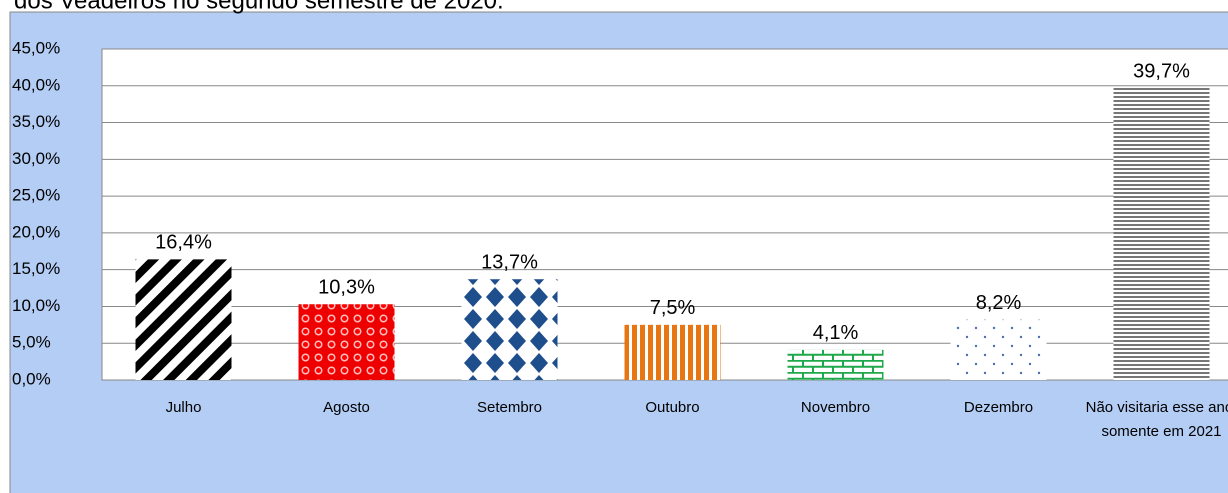 Image resolution: width=1228 pixels, height=493 pixels. I want to click on x-tick-label: Dezembro, so click(998, 407).